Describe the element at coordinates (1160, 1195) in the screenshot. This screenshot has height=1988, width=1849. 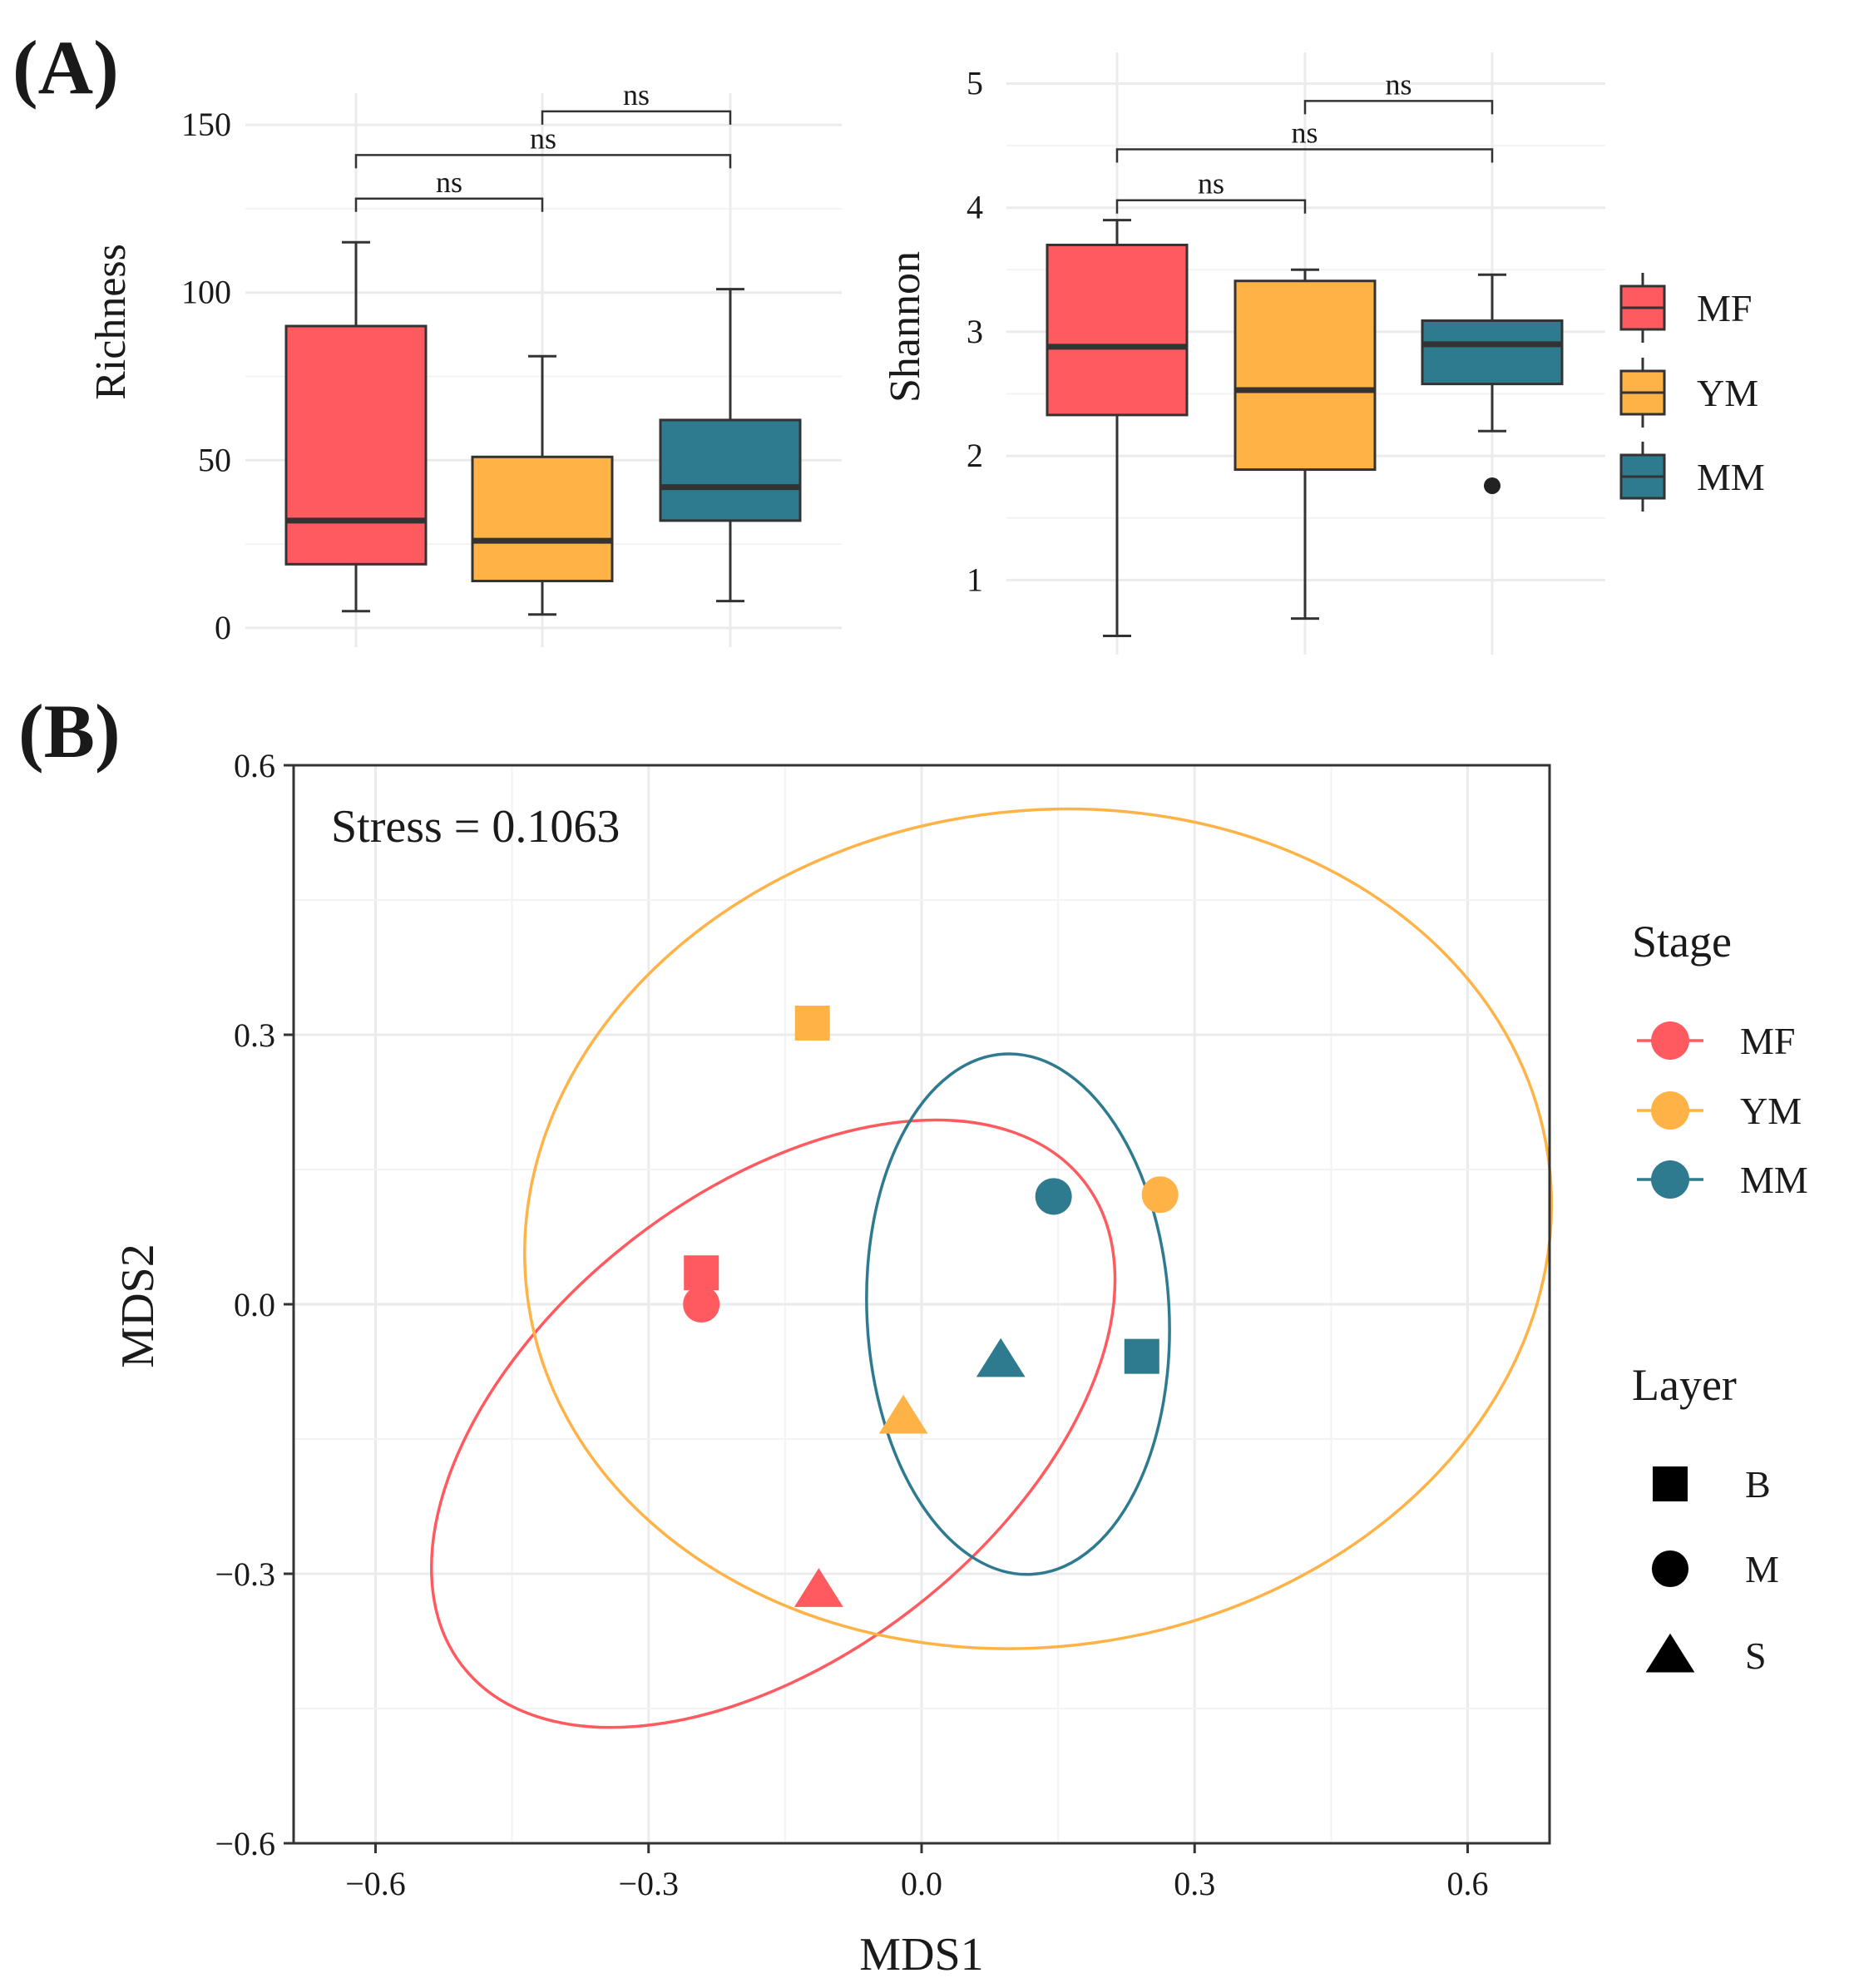
I see `point-YM-M` at that location.